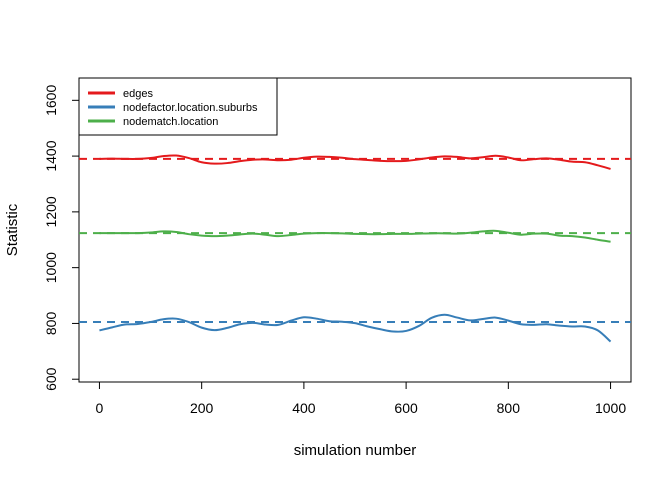  What do you see at coordinates (304, 408) in the screenshot?
I see `x-tick-label: 400` at bounding box center [304, 408].